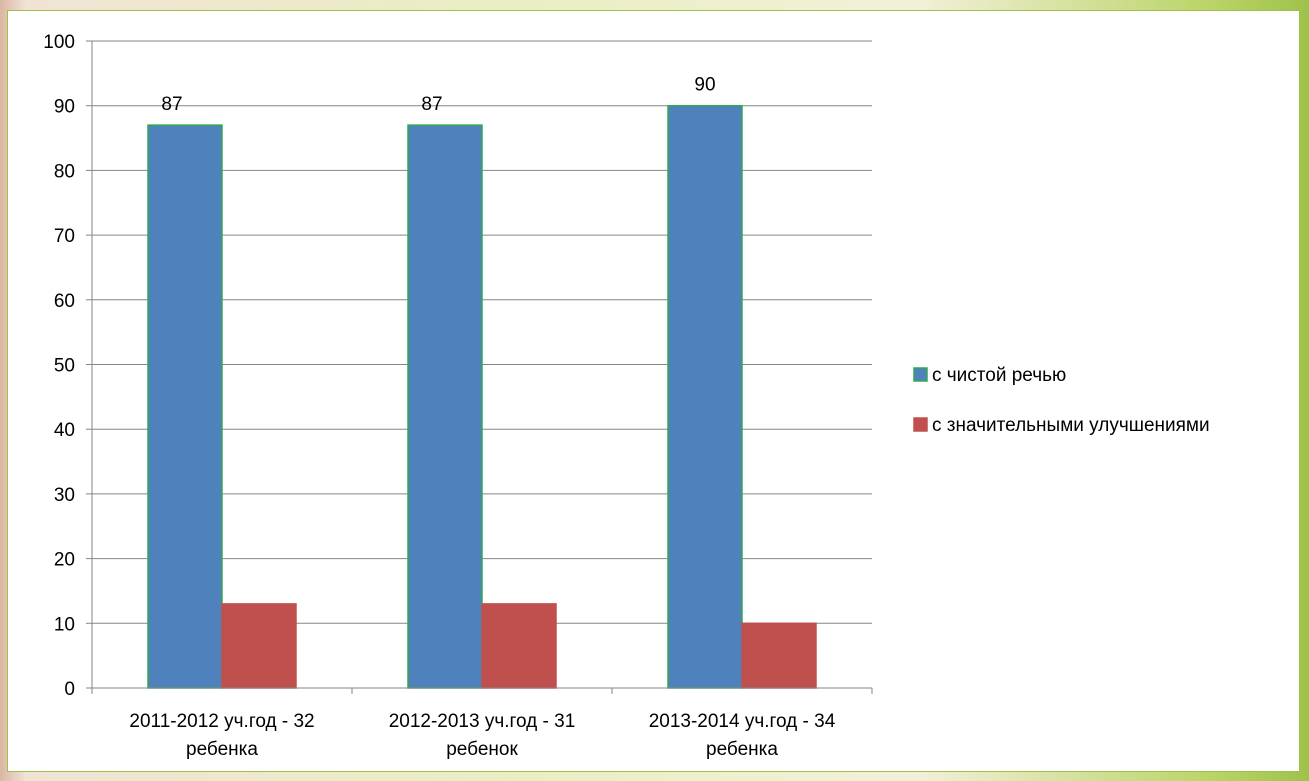 This screenshot has height=781, width=1309. What do you see at coordinates (704, 85) in the screenshot?
I see `data-label: 90` at bounding box center [704, 85].